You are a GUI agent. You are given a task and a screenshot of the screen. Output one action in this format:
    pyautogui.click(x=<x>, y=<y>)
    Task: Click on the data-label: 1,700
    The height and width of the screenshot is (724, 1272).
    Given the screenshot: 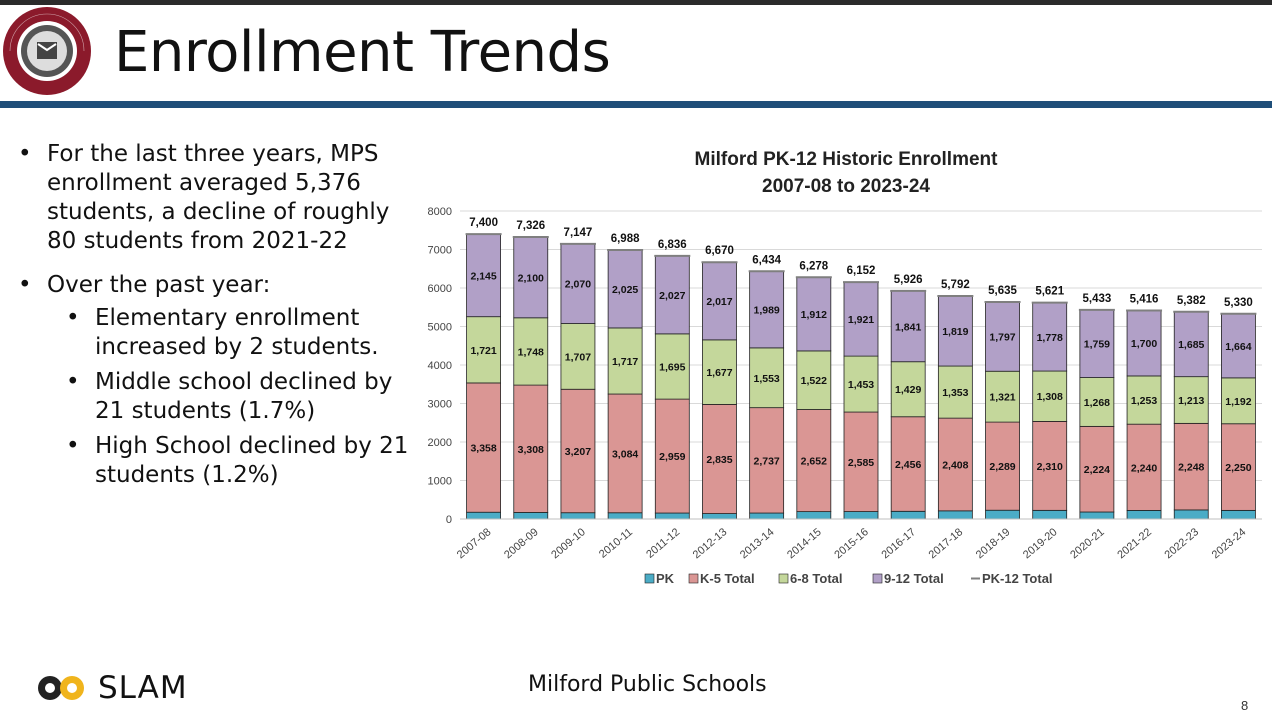 What is the action you would take?
    pyautogui.click(x=1144, y=344)
    